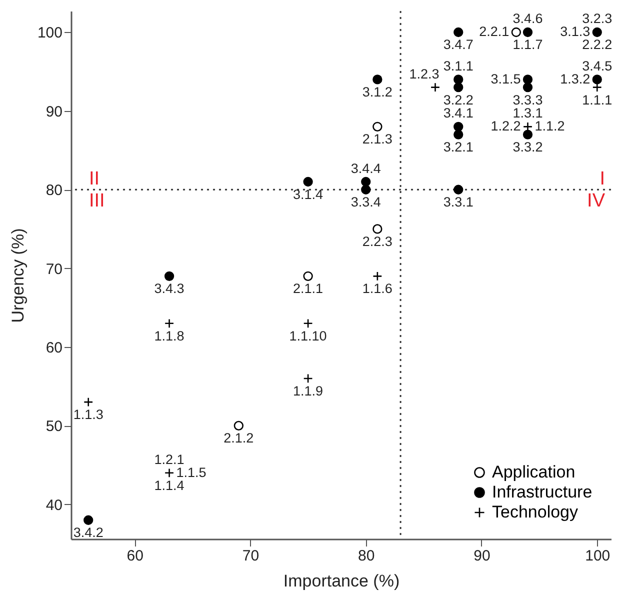 The width and height of the screenshot is (633, 609). What do you see at coordinates (54, 505) in the screenshot?
I see `y-tick-label: 40` at bounding box center [54, 505].